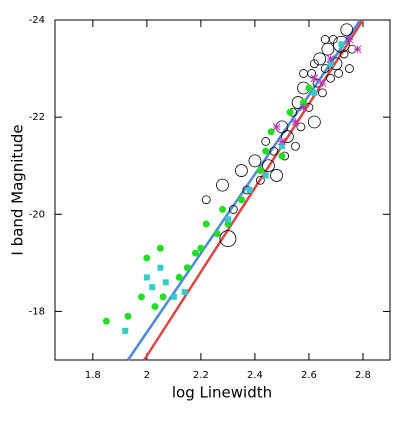  I want to click on x-tick-label: 2, so click(147, 375).